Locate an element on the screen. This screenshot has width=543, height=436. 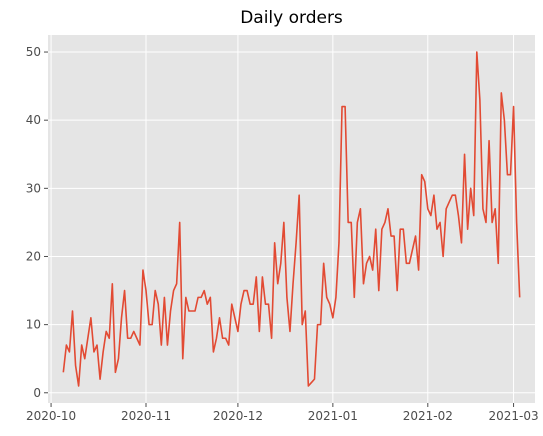
x-tick-label: 2020-10 is located at coordinates (51, 416).